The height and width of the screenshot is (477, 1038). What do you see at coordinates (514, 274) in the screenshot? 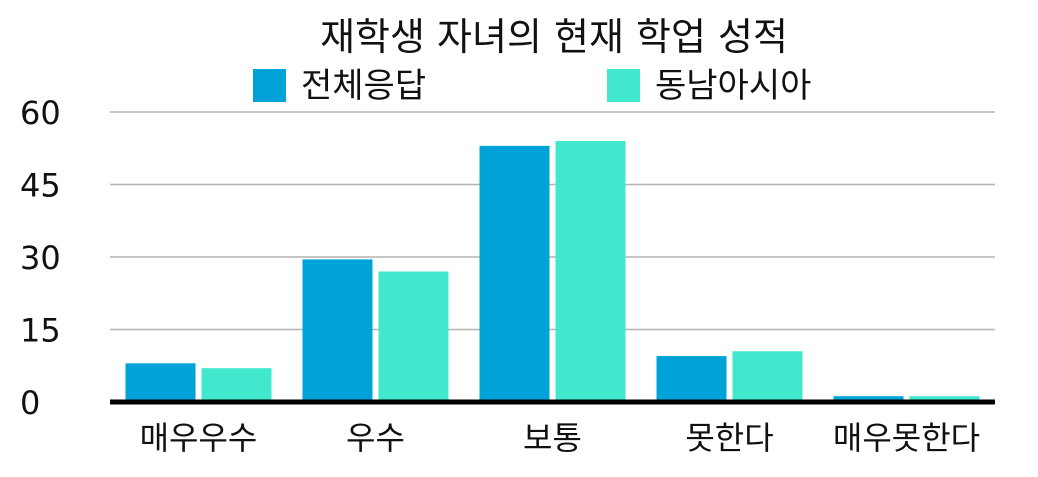
I see `bar-series-1-보통` at bounding box center [514, 274].